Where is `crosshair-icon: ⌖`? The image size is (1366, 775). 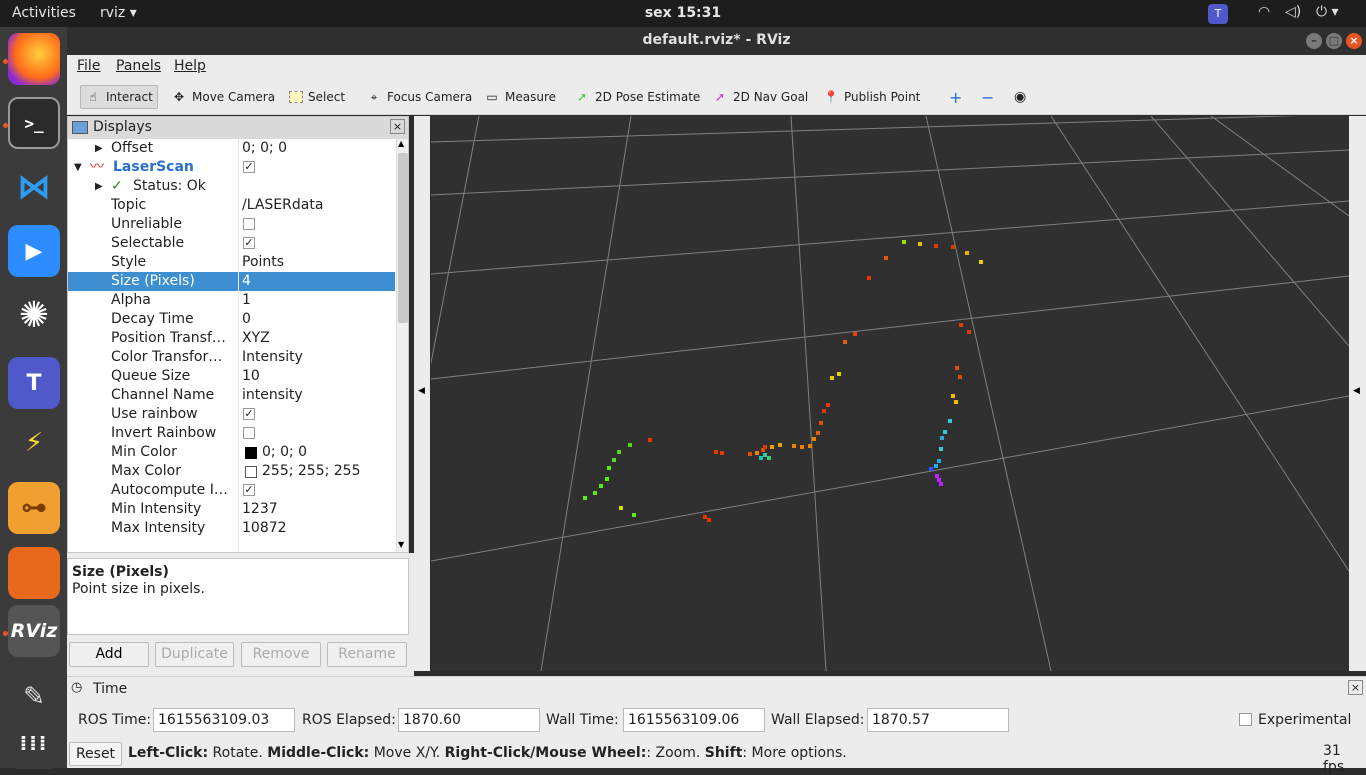 crosshair-icon: ⌖ is located at coordinates (374, 97).